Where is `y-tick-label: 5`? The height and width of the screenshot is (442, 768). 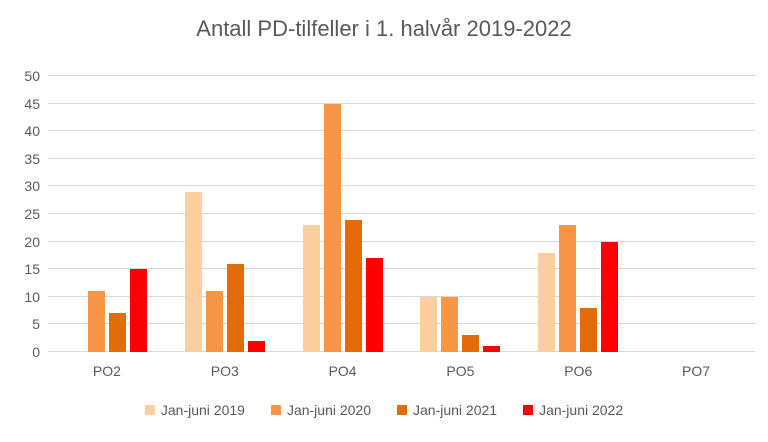
y-tick-label: 5 is located at coordinates (36, 324).